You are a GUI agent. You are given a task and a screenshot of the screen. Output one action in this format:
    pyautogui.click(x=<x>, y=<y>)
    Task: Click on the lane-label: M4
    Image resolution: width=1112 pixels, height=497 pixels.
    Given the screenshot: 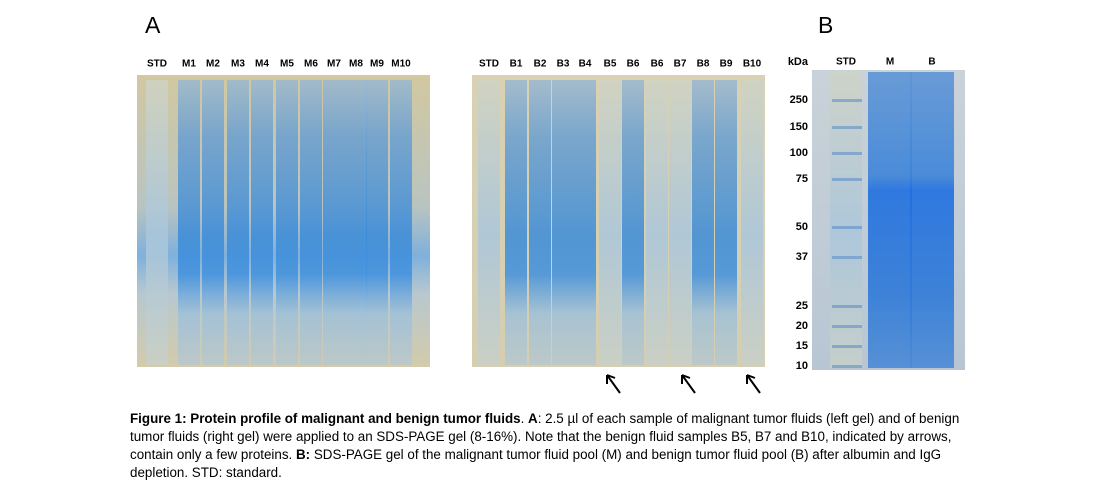 What is the action you would take?
    pyautogui.click(x=262, y=64)
    